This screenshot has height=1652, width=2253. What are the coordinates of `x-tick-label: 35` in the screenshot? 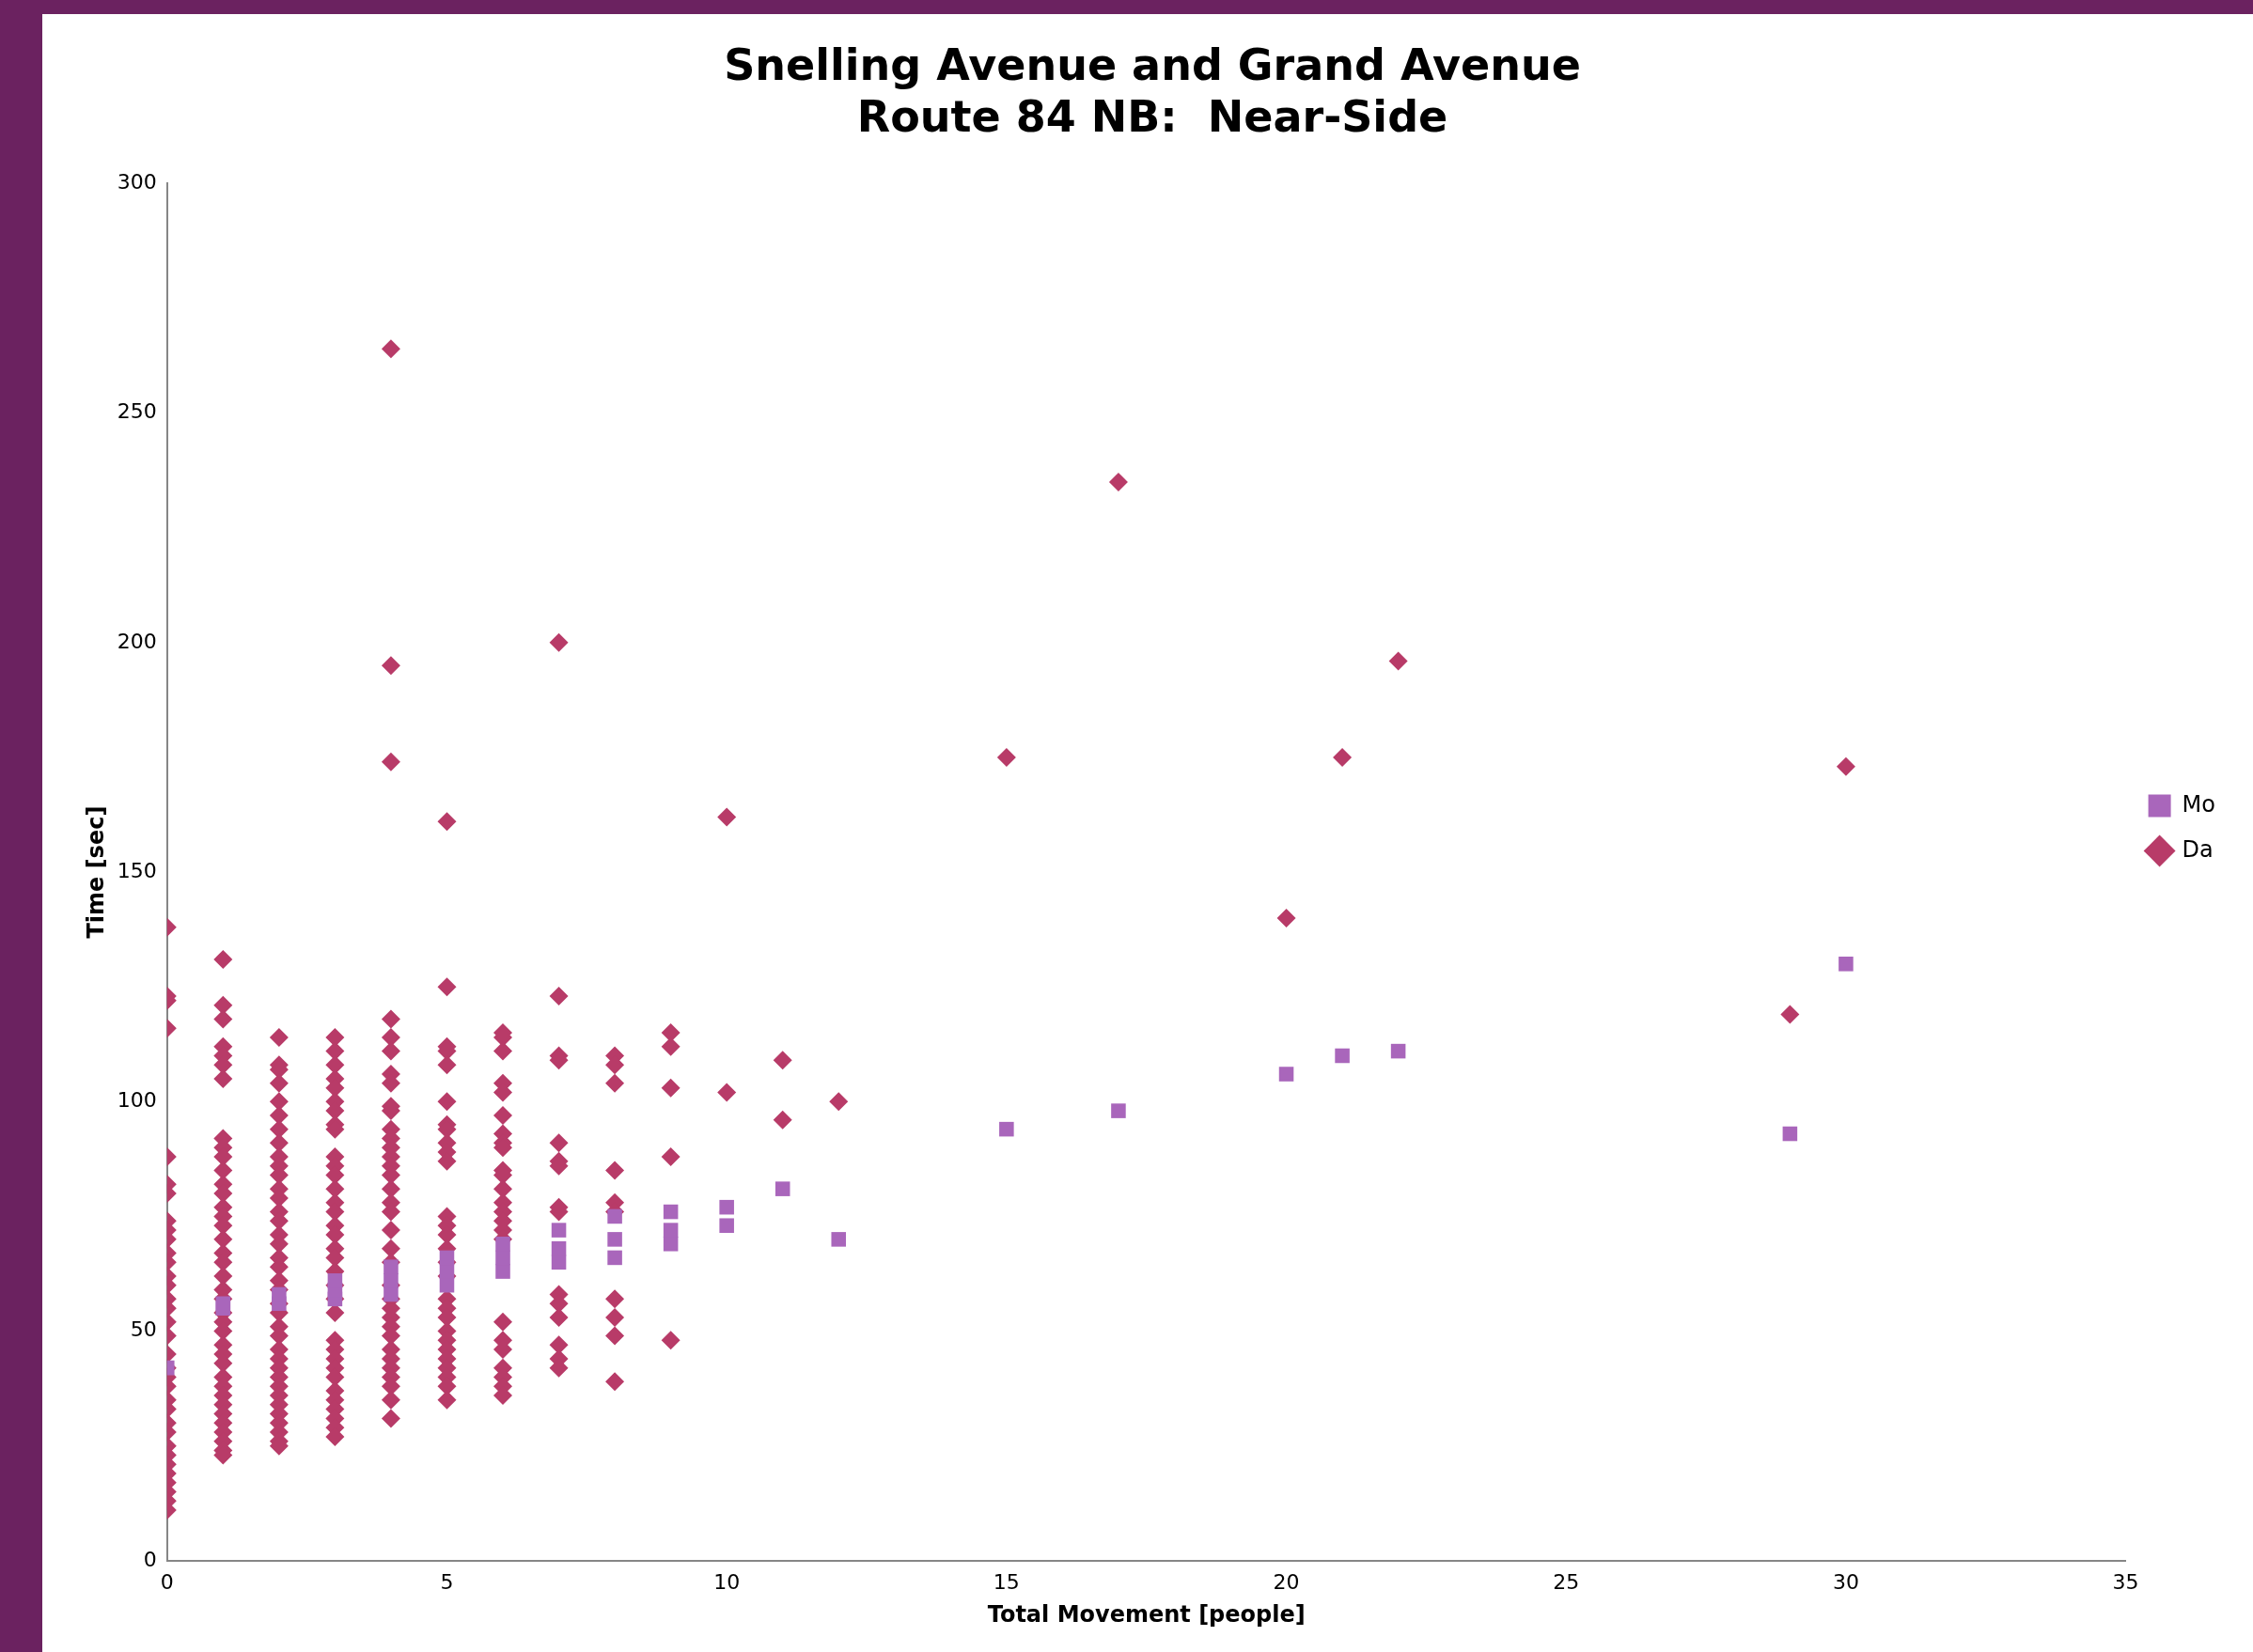 It's located at (2125, 1581).